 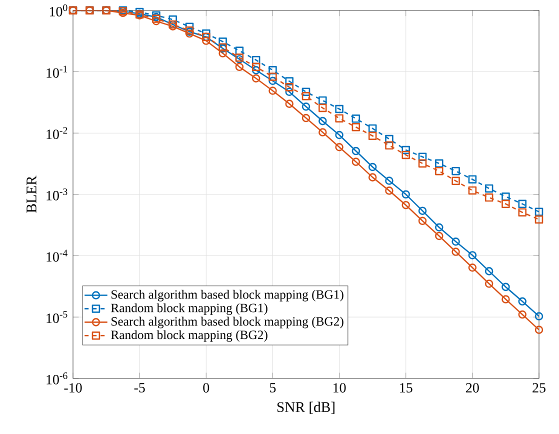 I want to click on x-tick-label: 20, so click(x=472, y=387).